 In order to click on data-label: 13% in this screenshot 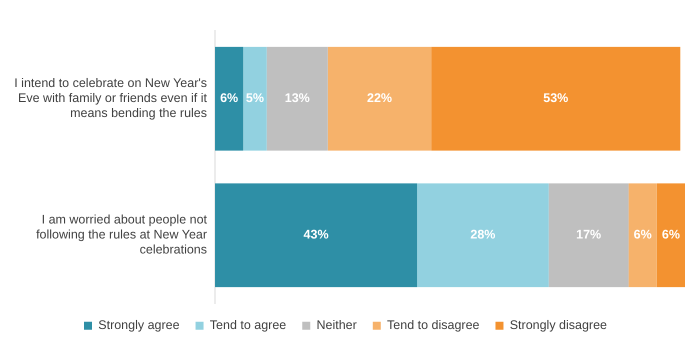, I will do `click(297, 98)`.